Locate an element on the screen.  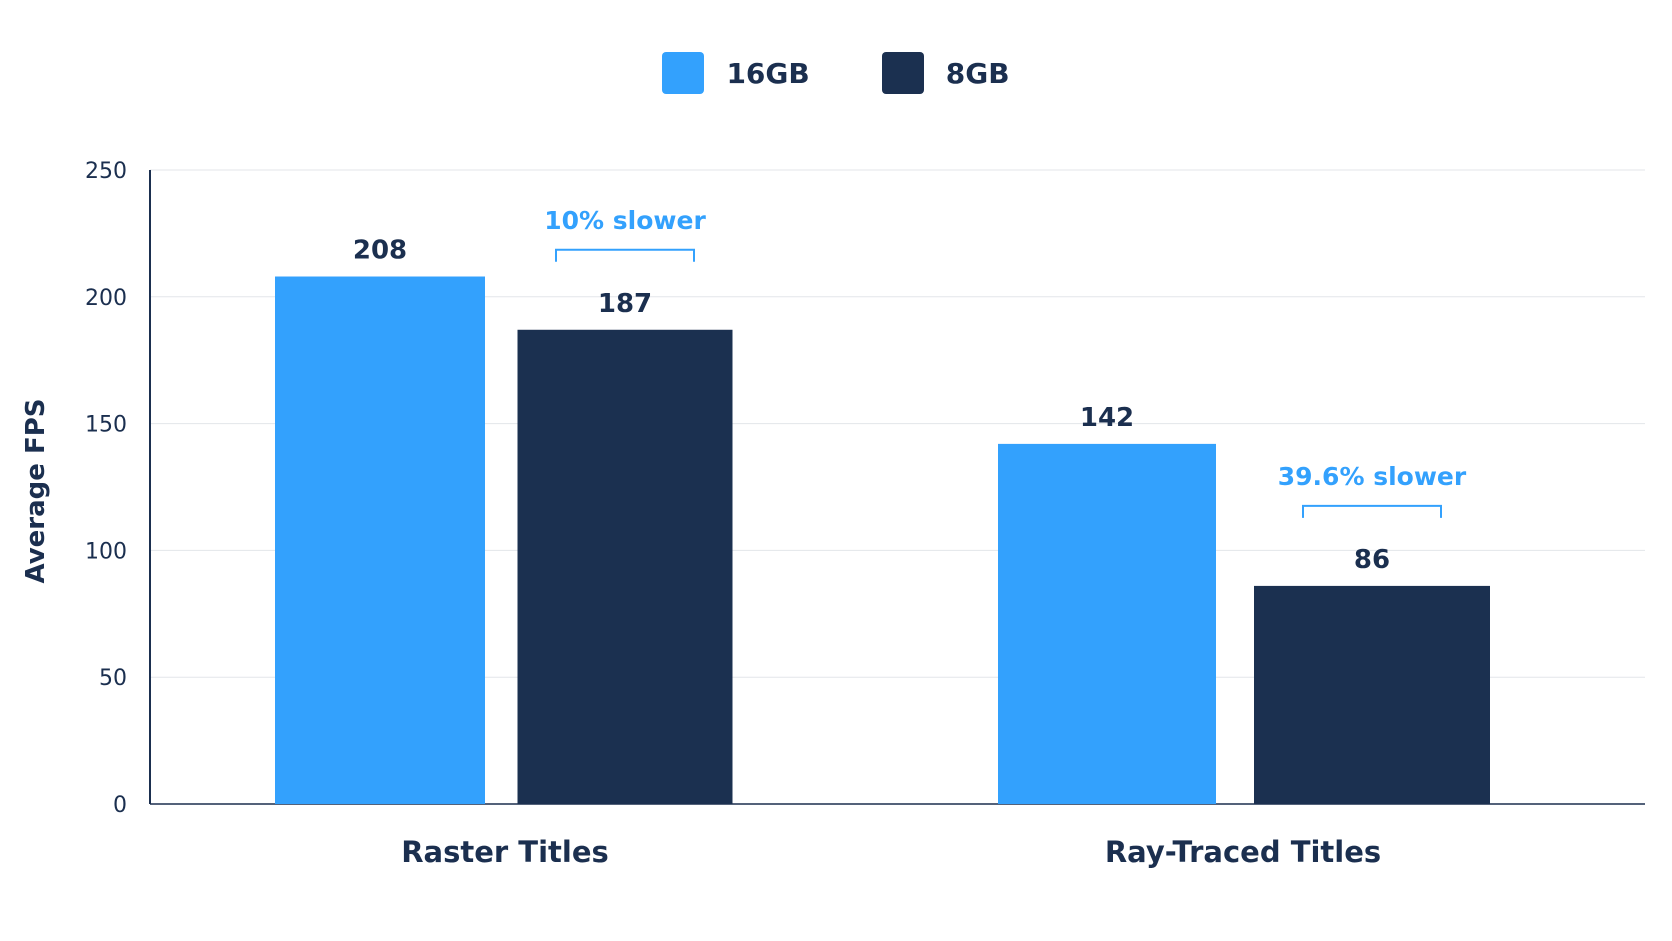
annotation-label: 39.6% slower is located at coordinates (1372, 476).